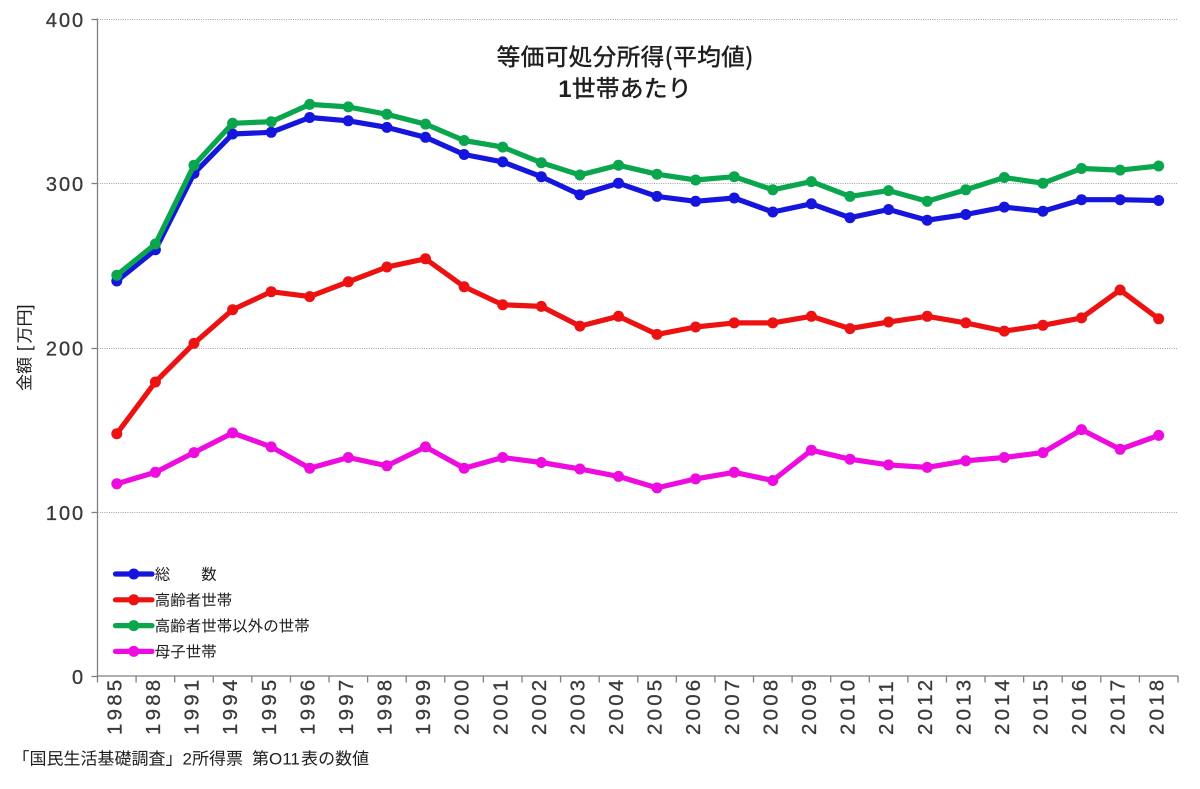 Image resolution: width=1200 pixels, height=789 pixels. I want to click on svg-text: 2, so click(187, 759).